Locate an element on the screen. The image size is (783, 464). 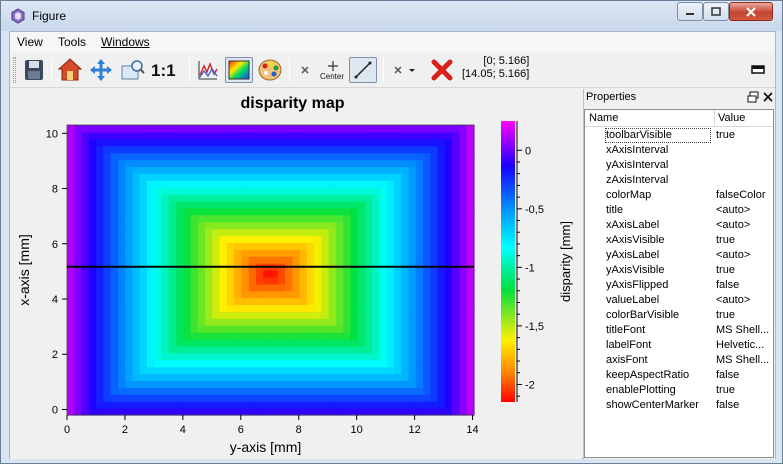
property-value: falseColor is located at coordinates (741, 195).